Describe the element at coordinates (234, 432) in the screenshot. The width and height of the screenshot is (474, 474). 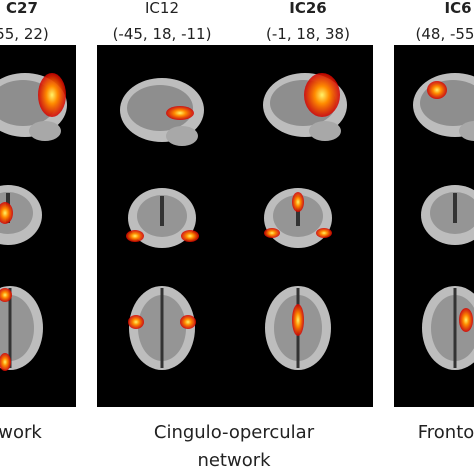
I see `caption: Cingulo-opercular` at that location.